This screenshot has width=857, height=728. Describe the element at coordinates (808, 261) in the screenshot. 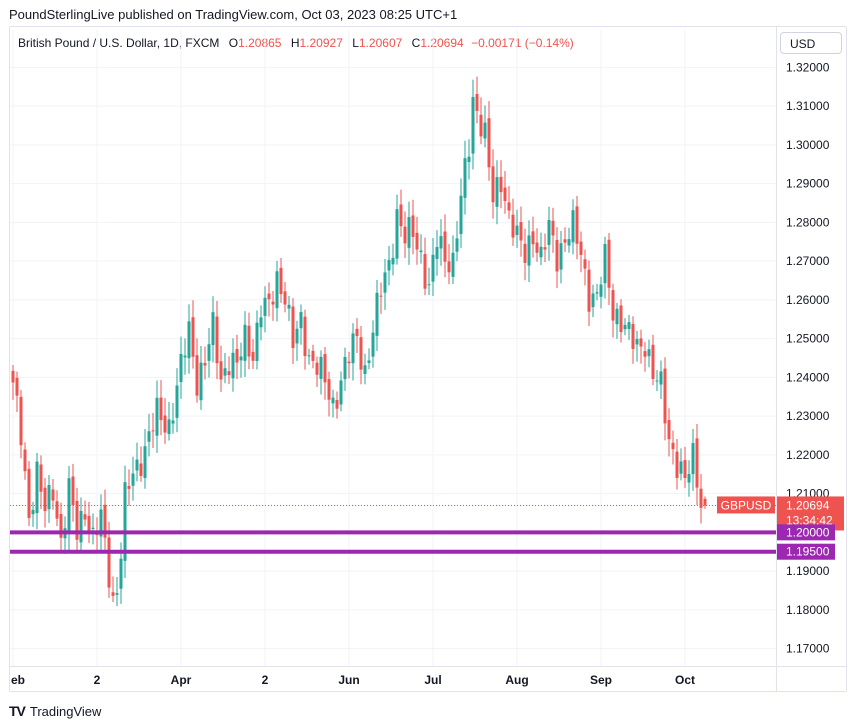

I see `y-tick-label: 1.27000` at that location.